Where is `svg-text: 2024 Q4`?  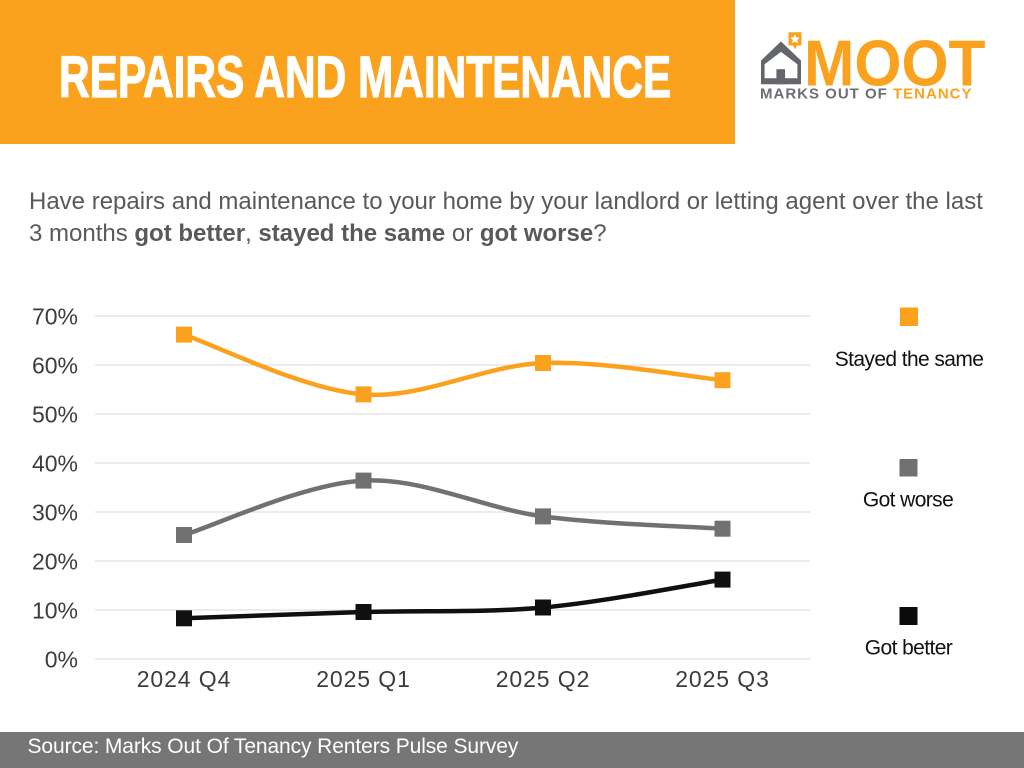 svg-text: 2024 Q4 is located at coordinates (184, 679).